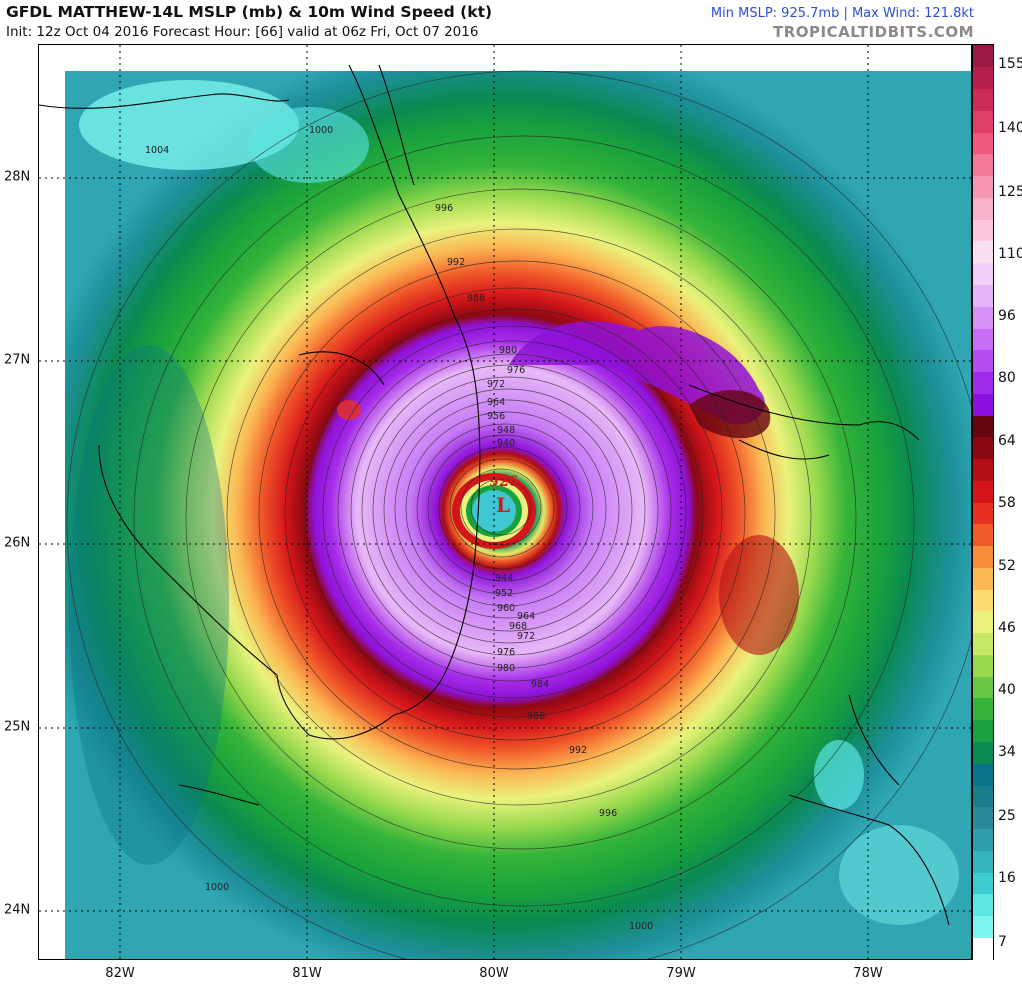  I want to click on site-brand: TROPICALTIDBITS.COM, so click(873, 32).